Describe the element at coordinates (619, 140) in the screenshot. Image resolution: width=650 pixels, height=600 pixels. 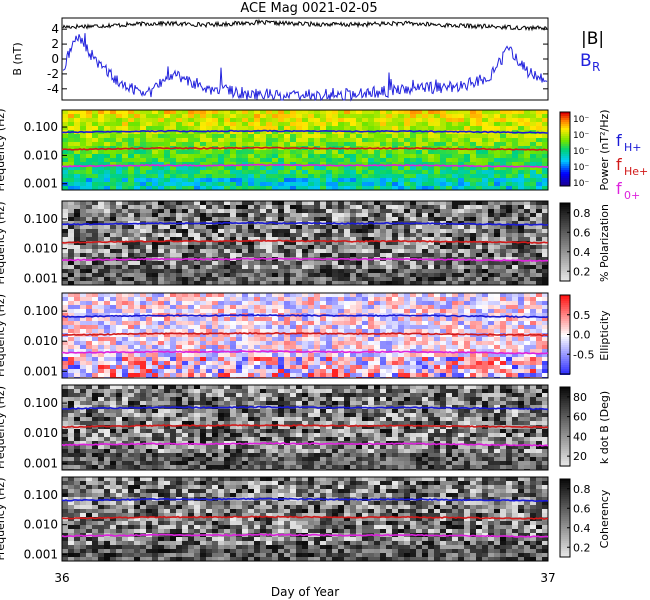
I see `legend-label: f` at that location.